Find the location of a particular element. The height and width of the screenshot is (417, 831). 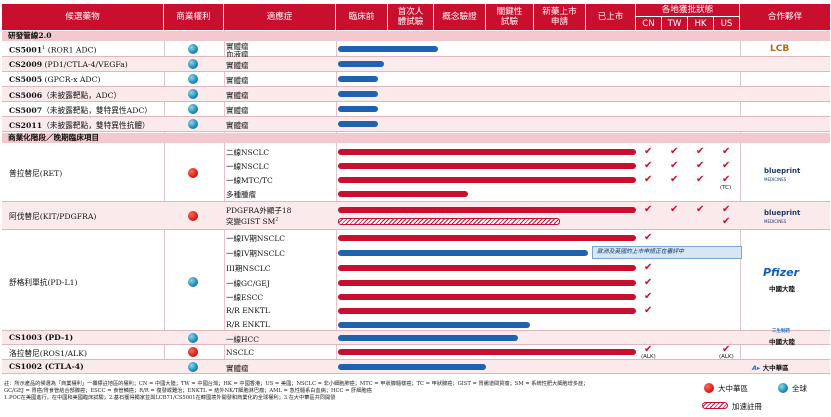

drug-sugemalimab: 舒格利單抗(PD-L1) is located at coordinates (43, 282).